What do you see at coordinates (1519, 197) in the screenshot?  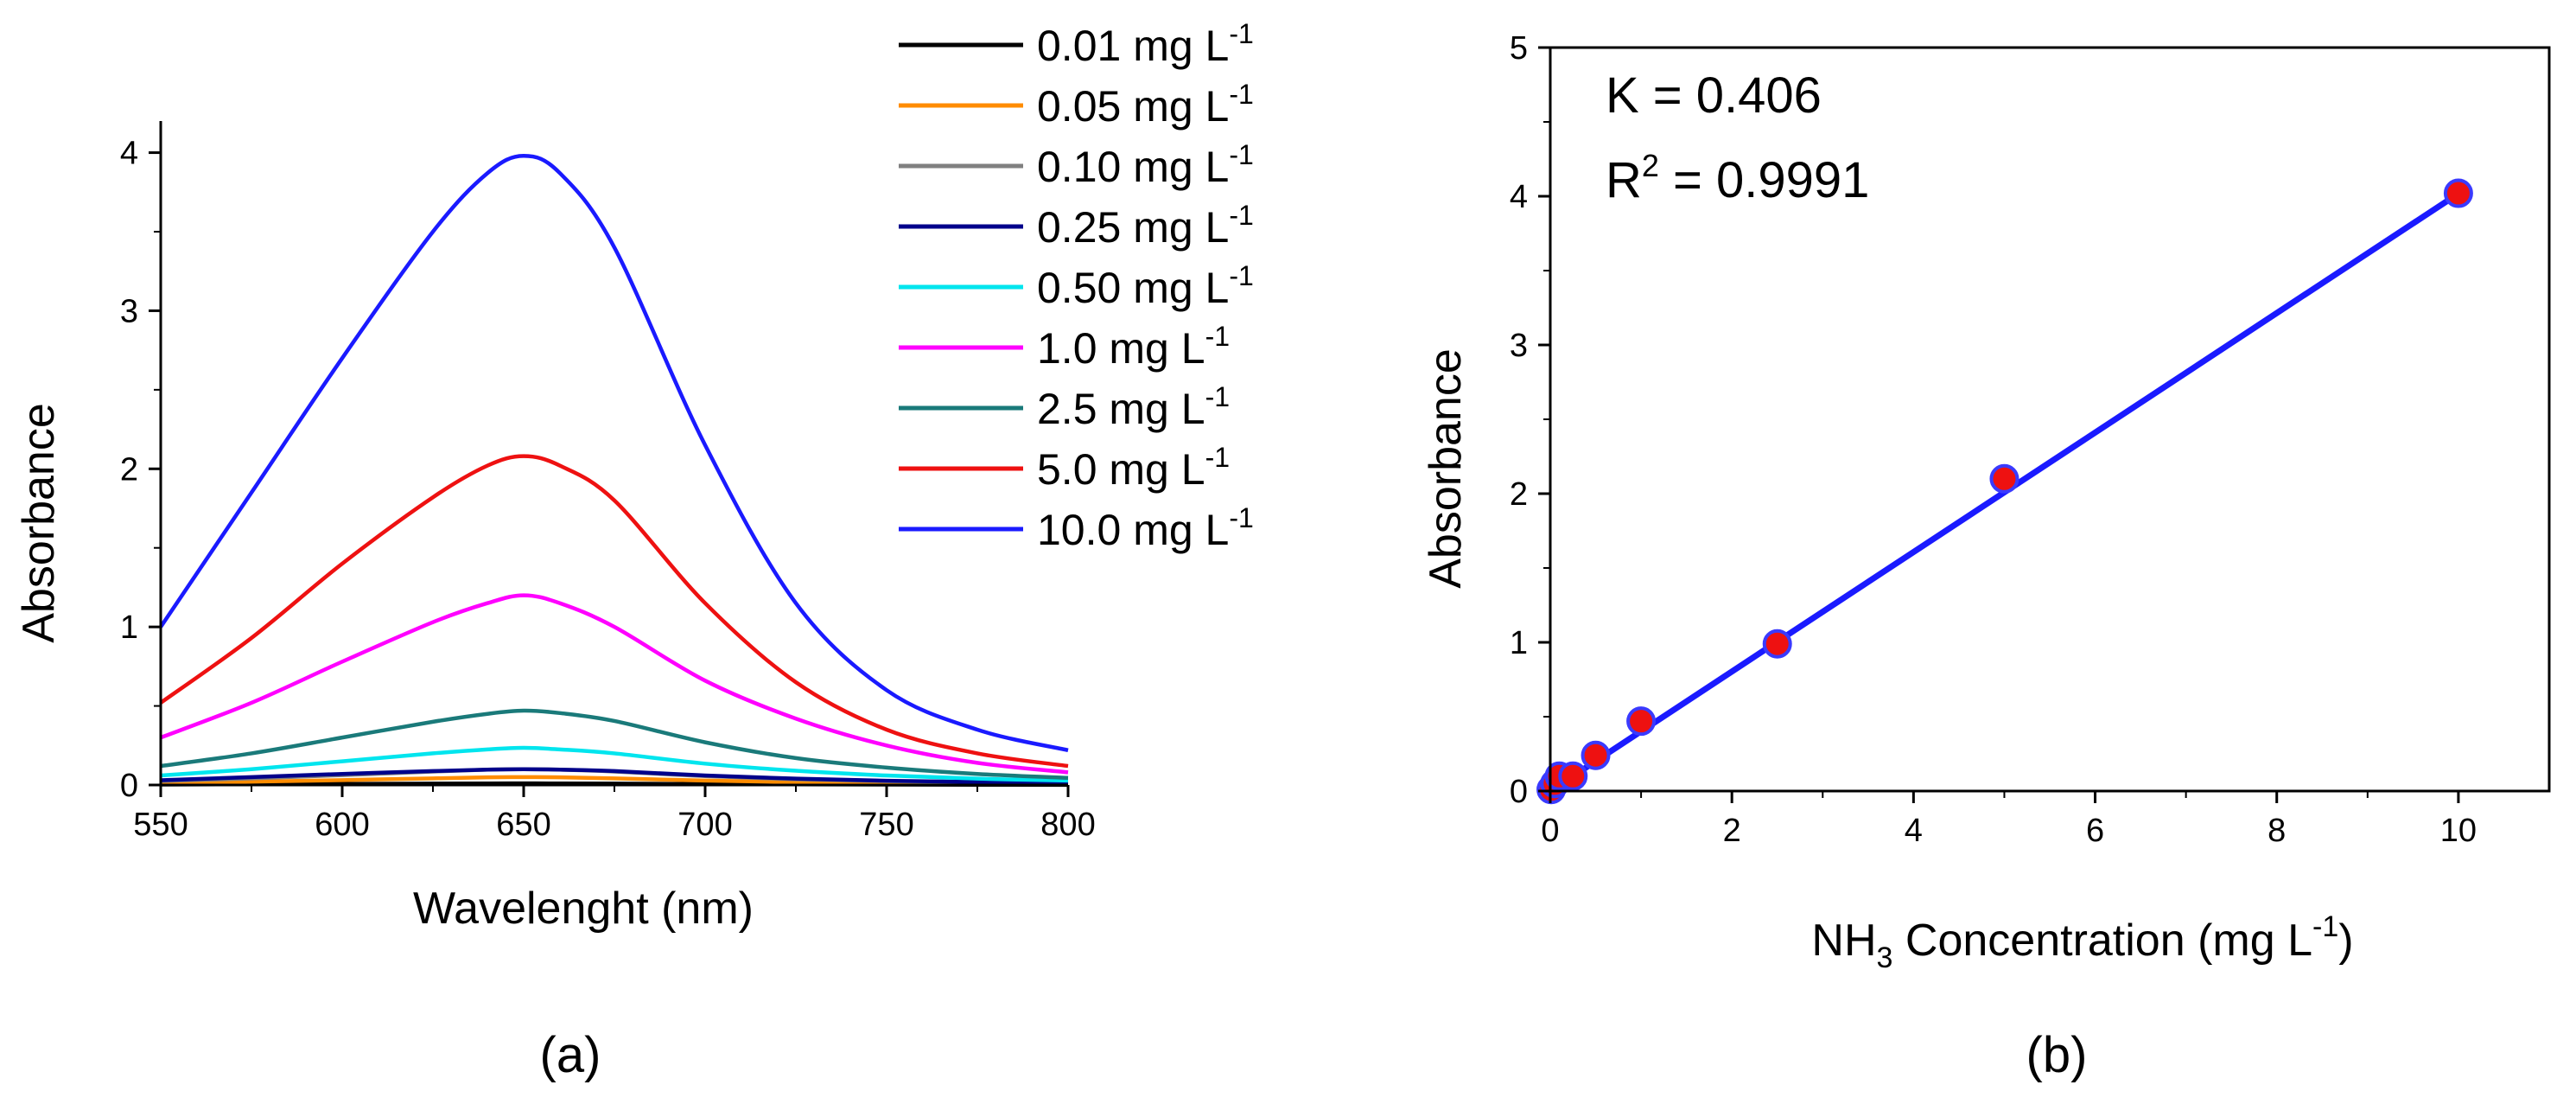 I see `panel-b-y-tick-label: 4` at bounding box center [1519, 197].